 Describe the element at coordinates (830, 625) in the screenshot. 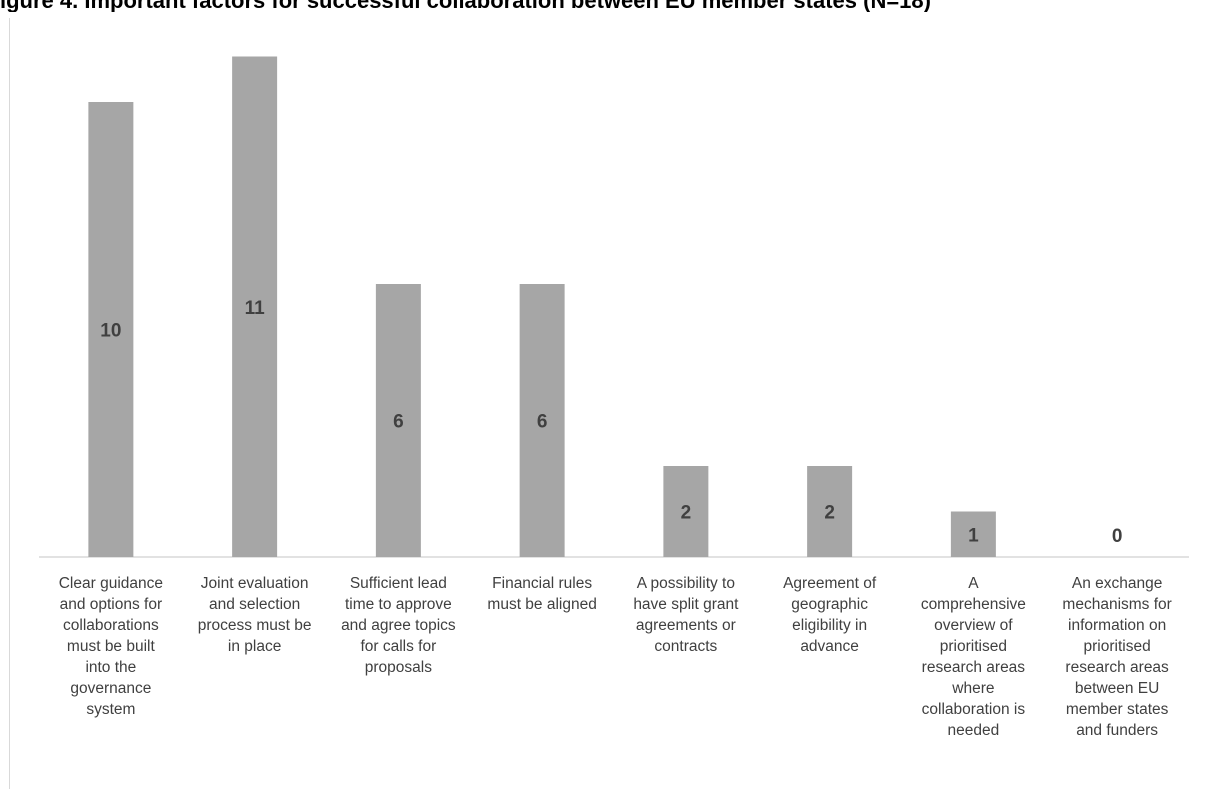

I see `category-label-line: eligibility in` at that location.